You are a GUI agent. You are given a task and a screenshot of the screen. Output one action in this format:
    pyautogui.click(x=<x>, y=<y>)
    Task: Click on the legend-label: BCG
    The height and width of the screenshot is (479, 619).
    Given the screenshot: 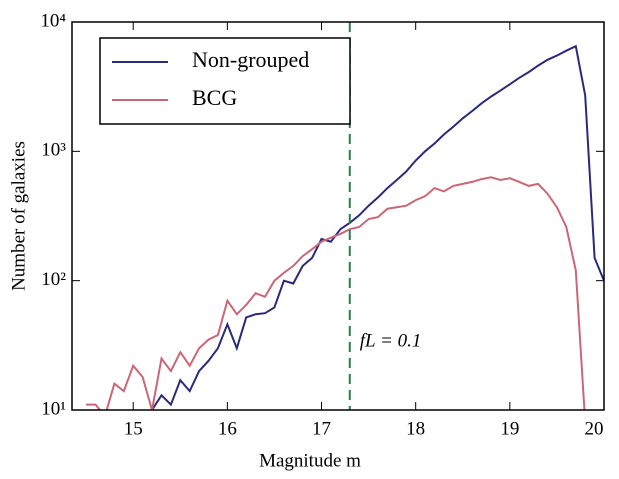 What is the action you would take?
    pyautogui.click(x=214, y=97)
    